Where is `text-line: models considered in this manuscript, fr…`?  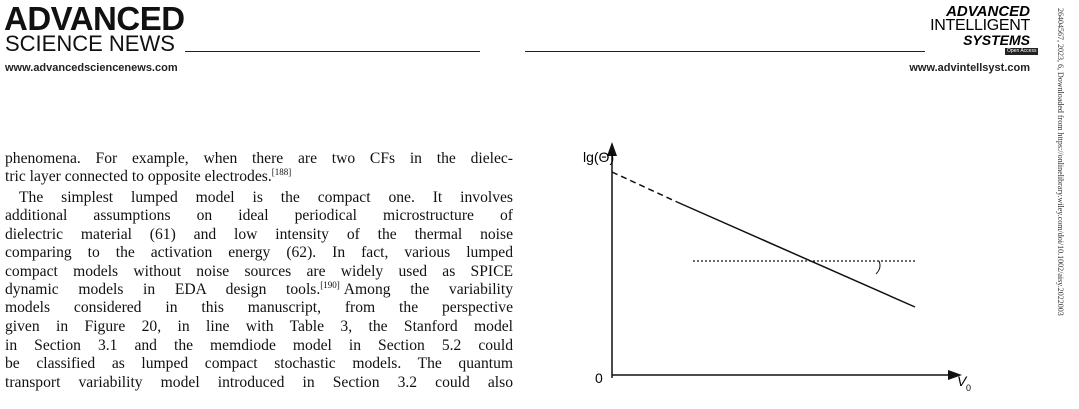
text-line: models considered in this manuscript, fr… is located at coordinates (259, 308).